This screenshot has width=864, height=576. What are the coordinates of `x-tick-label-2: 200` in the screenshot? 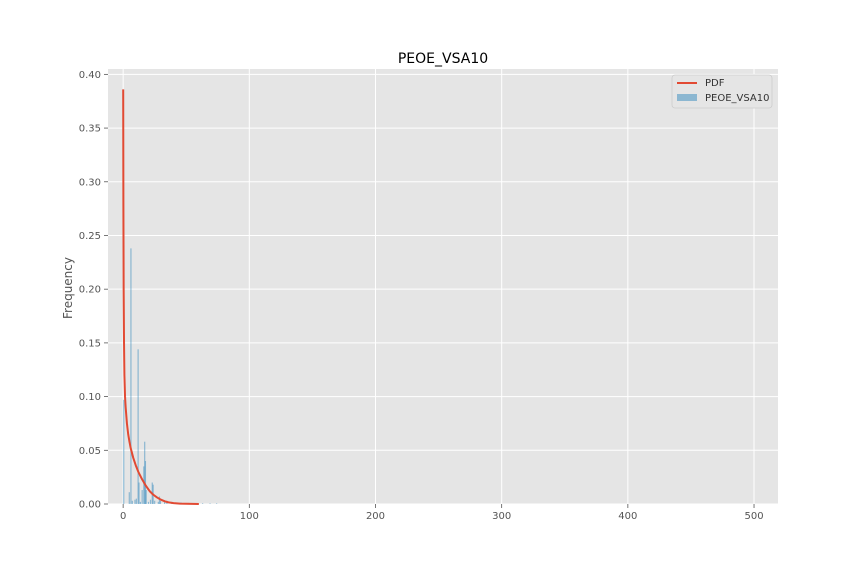 It's located at (375, 516).